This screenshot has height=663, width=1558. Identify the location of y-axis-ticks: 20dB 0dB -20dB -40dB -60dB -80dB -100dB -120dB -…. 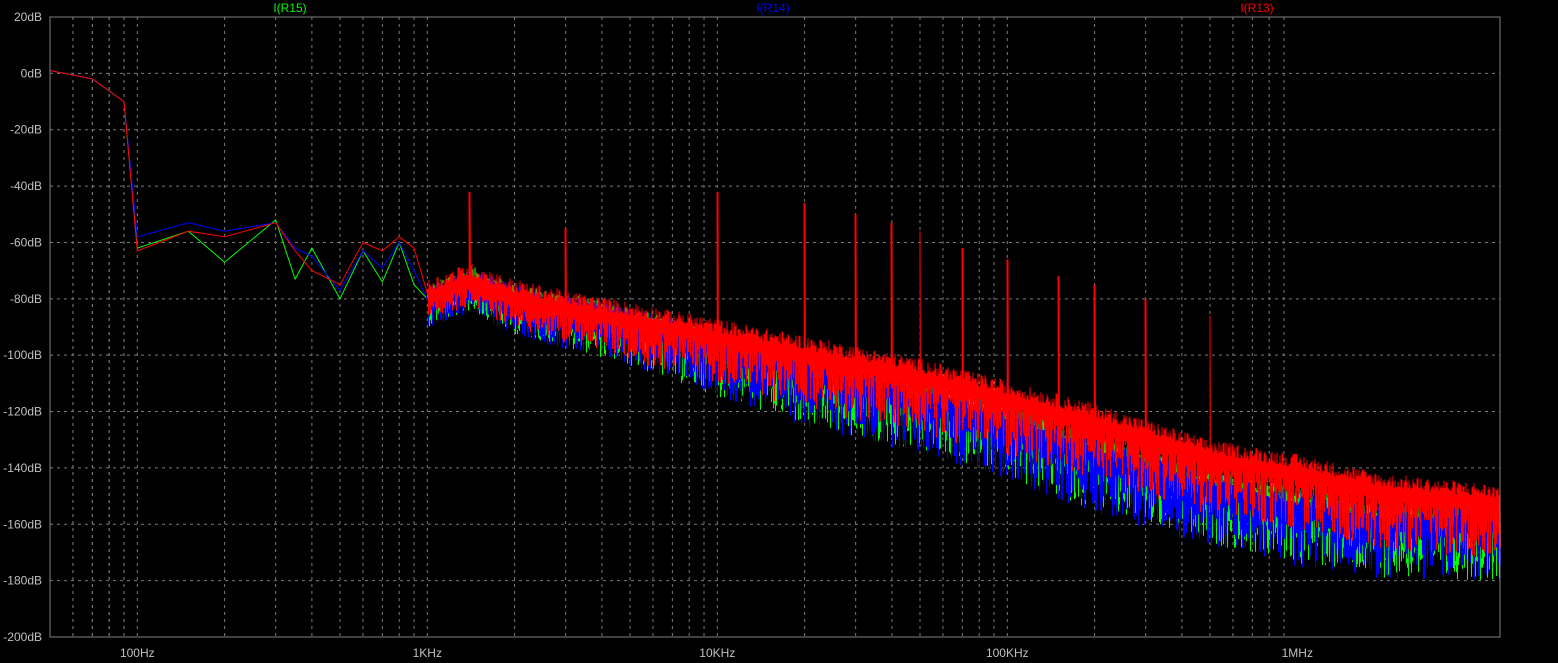
(22, 327).